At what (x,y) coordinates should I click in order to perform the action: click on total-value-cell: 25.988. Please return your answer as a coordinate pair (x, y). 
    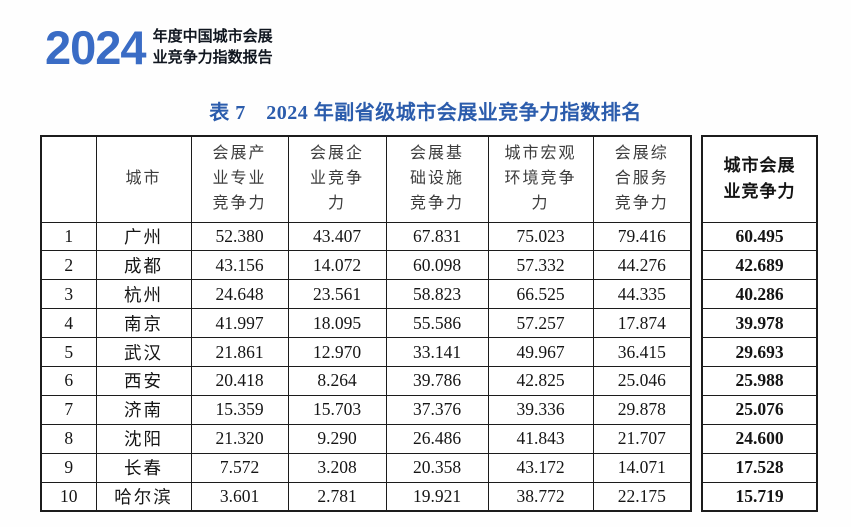
    Looking at the image, I should click on (759, 380).